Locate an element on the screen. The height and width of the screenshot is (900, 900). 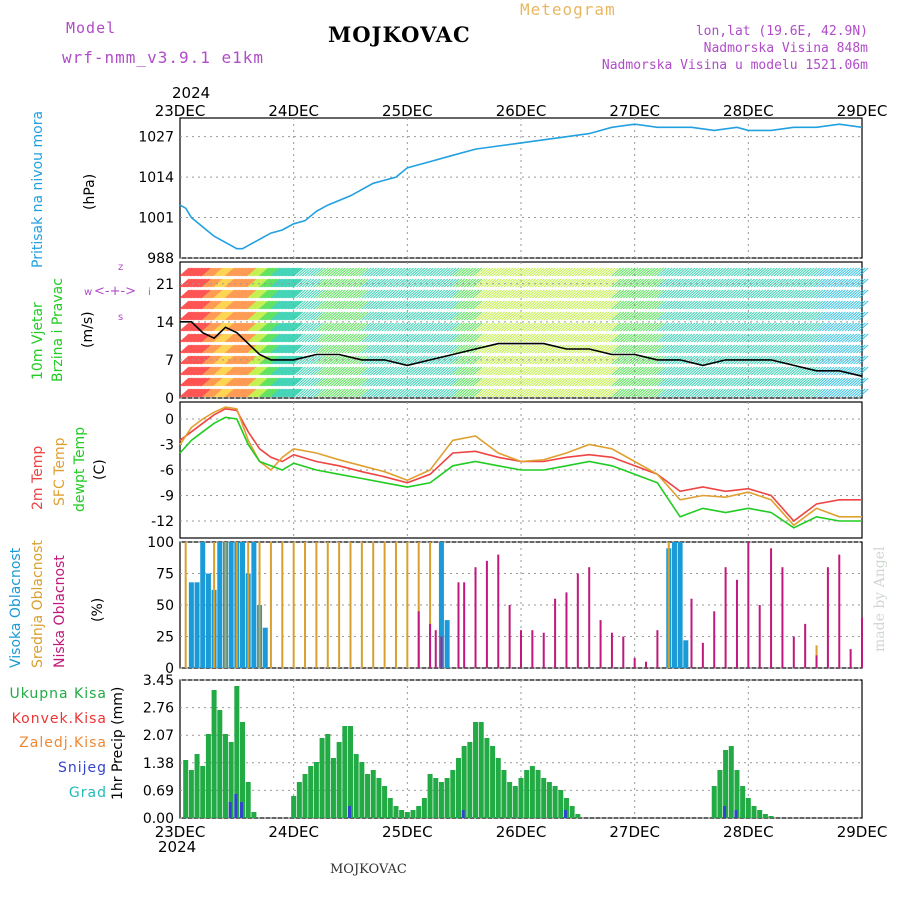
pressure-ytick-1: 1001 is located at coordinates (156, 219).